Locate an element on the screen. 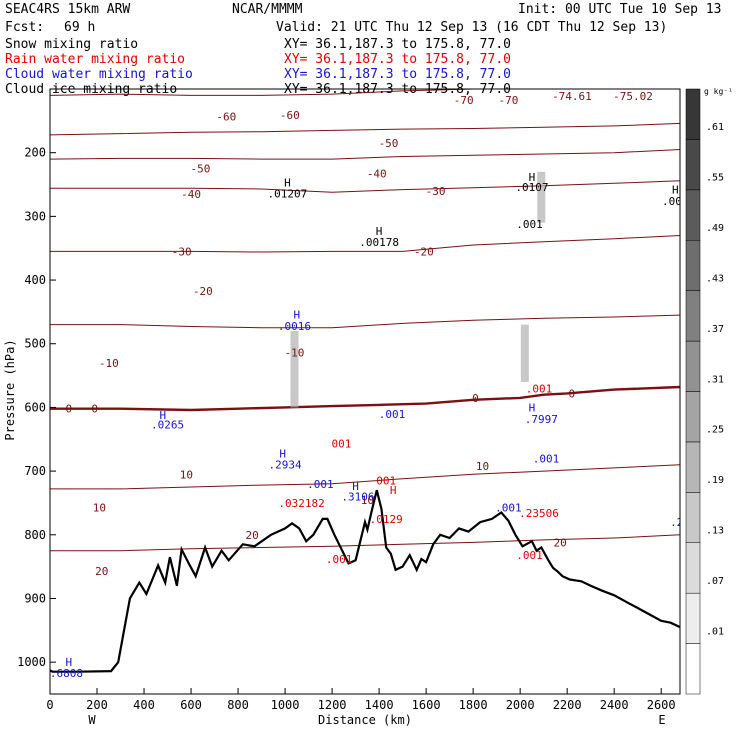  temperature-contour--20 is located at coordinates (365, 244).